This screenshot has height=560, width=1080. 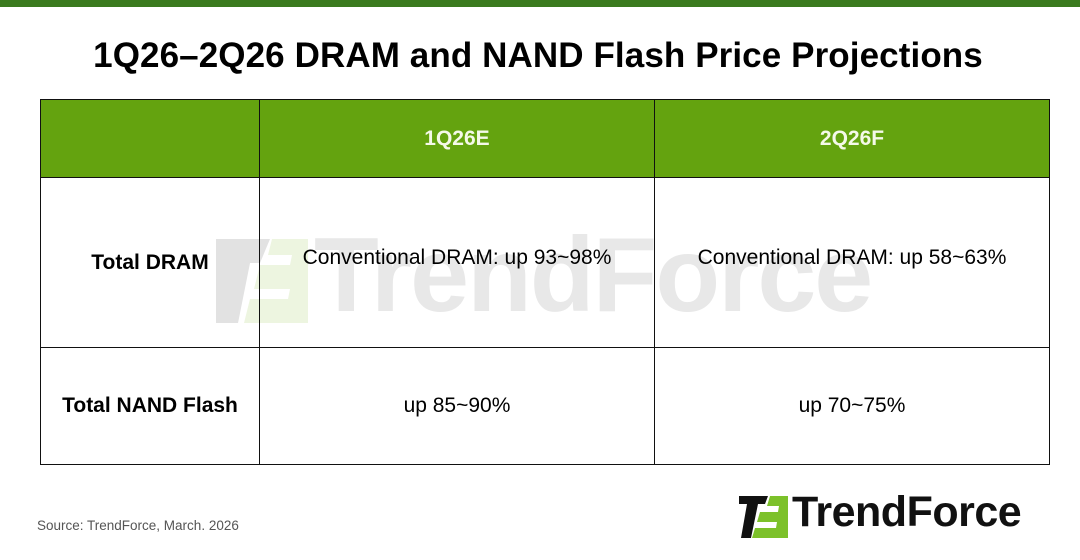 I want to click on logo-text: TrendForce, so click(x=907, y=512).